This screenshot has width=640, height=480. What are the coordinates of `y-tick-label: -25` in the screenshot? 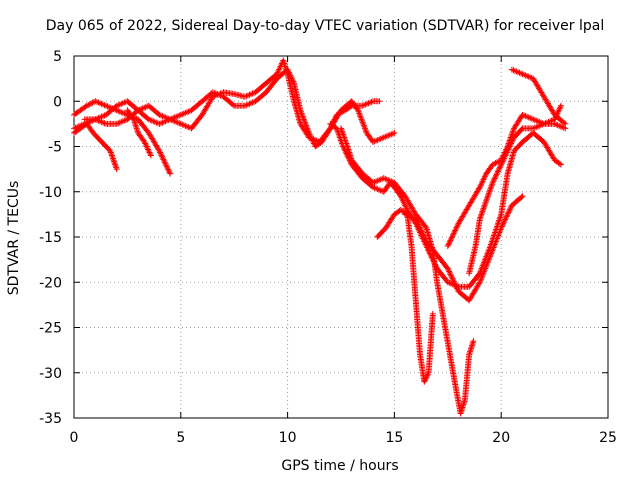 It's located at (50, 329).